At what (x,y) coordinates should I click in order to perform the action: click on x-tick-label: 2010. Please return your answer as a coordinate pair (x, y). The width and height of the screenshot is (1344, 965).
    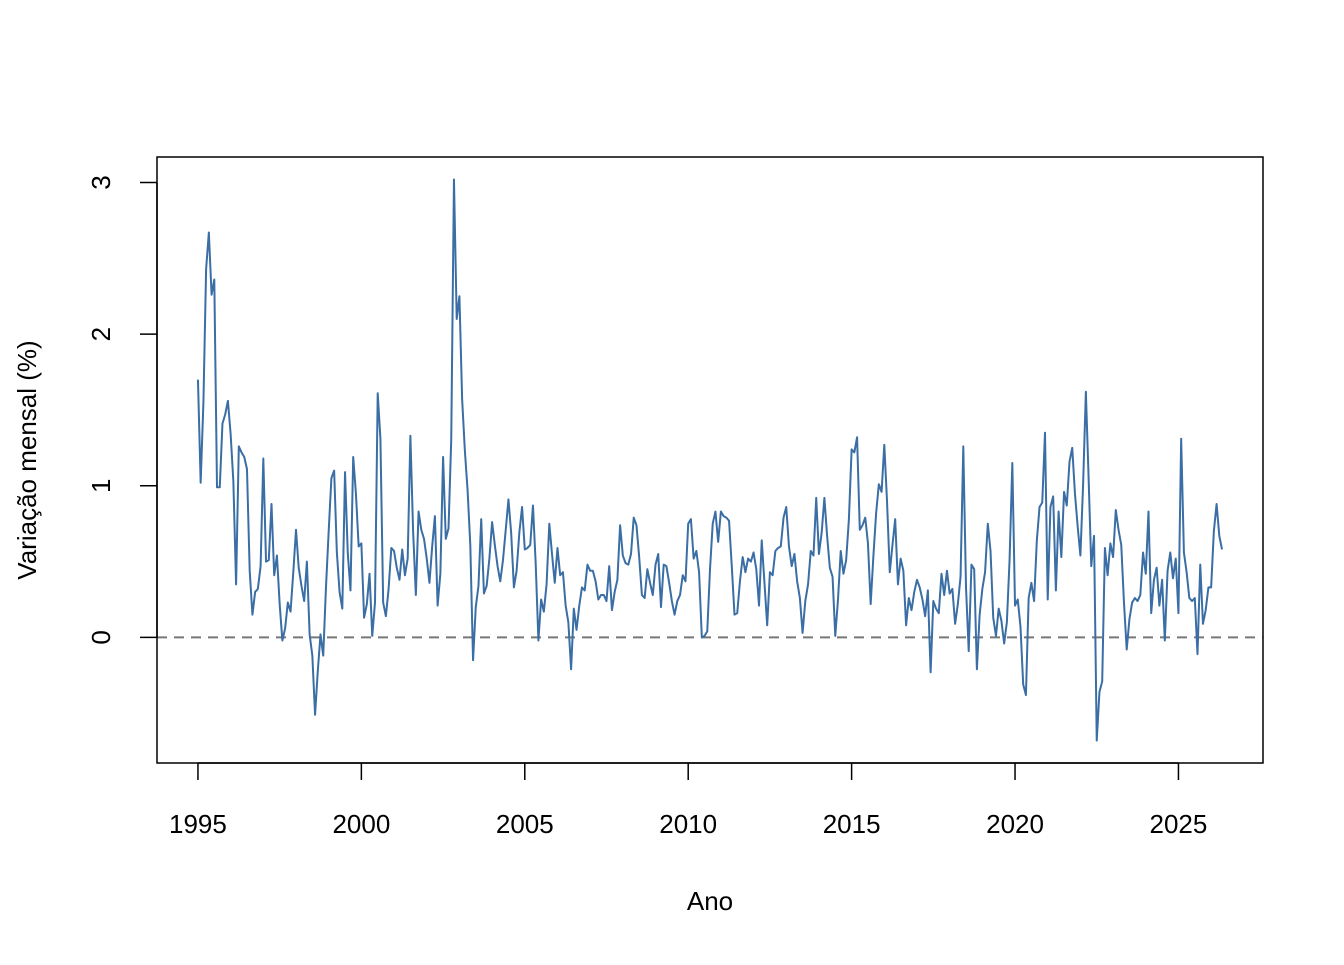
    Looking at the image, I should click on (688, 824).